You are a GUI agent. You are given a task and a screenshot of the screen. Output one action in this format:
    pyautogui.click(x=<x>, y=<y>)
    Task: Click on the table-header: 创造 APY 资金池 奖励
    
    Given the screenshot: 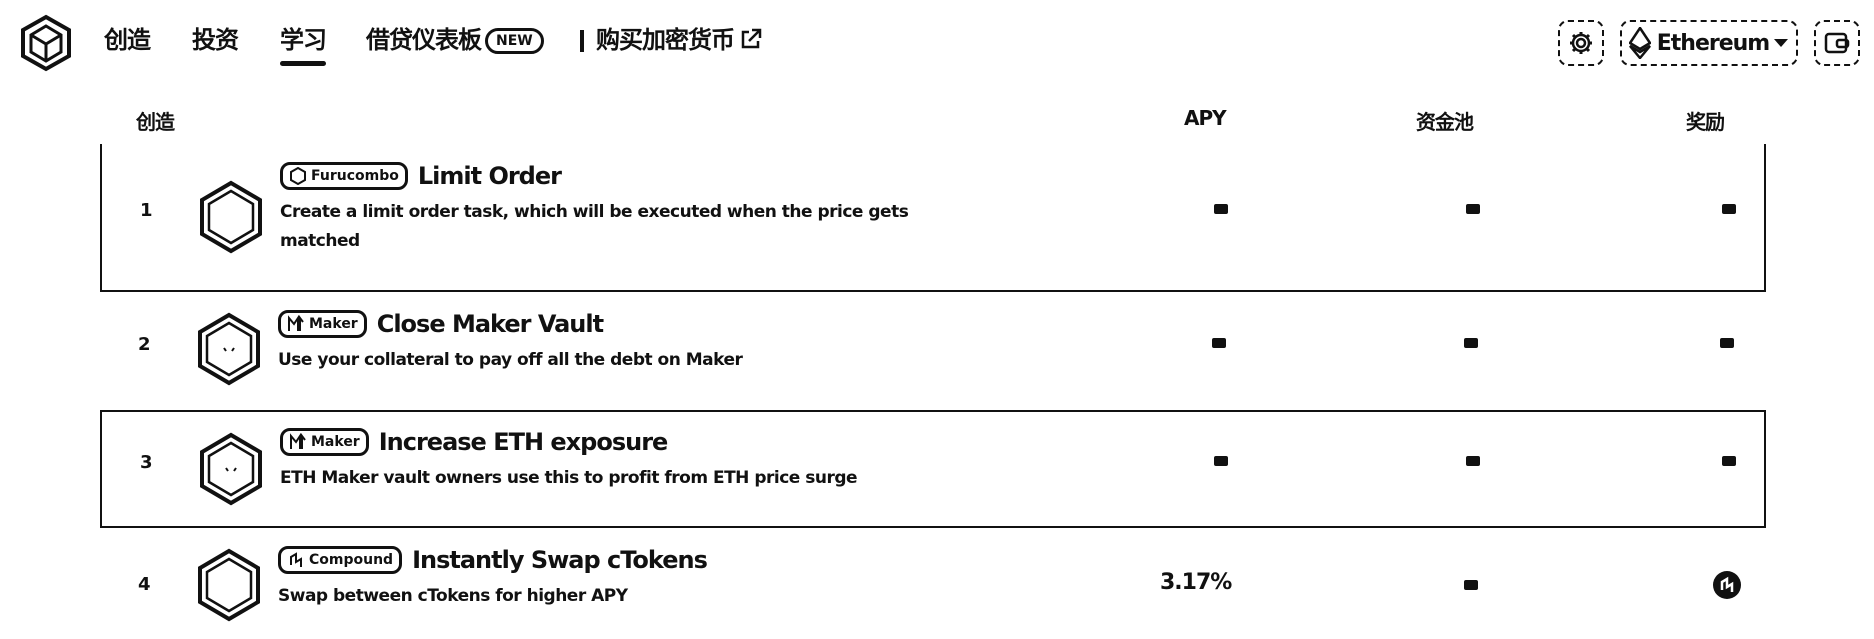 What is the action you would take?
    pyautogui.click(x=933, y=122)
    